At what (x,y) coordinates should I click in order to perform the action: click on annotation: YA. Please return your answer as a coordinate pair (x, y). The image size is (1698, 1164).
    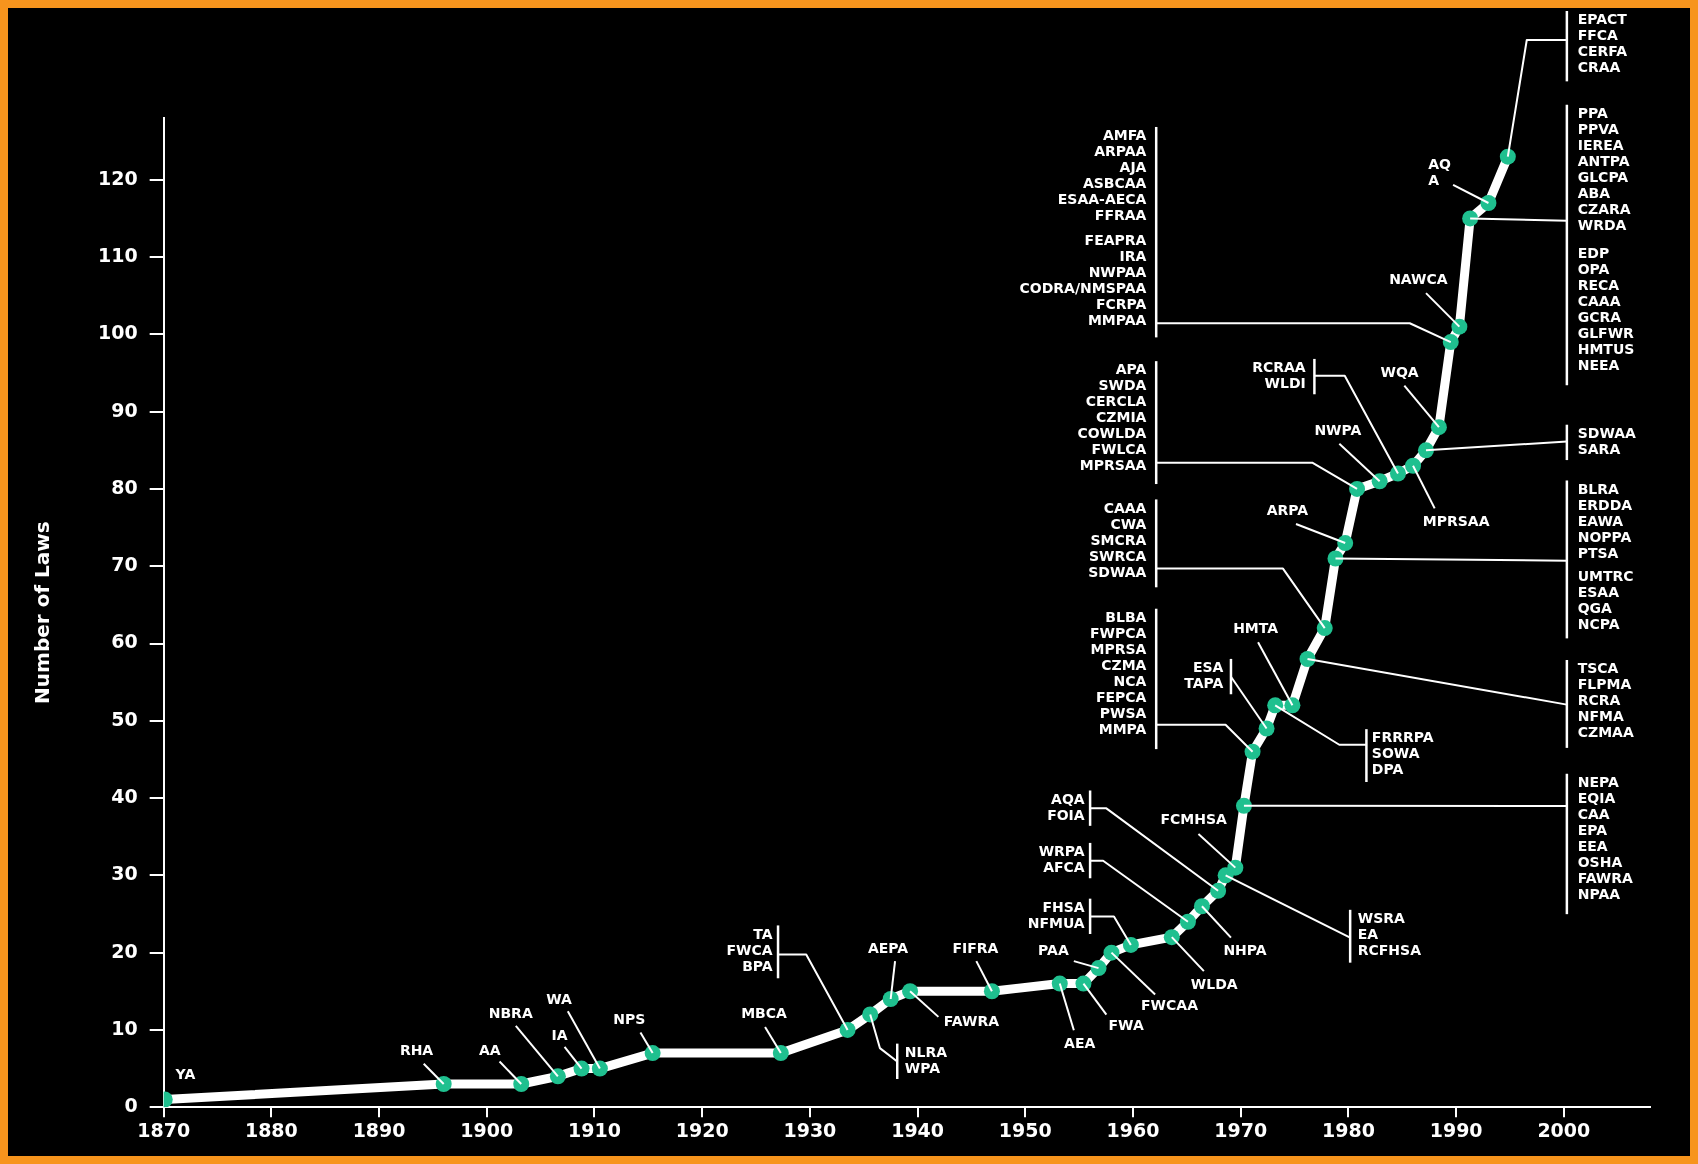
    Looking at the image, I should click on (185, 1074).